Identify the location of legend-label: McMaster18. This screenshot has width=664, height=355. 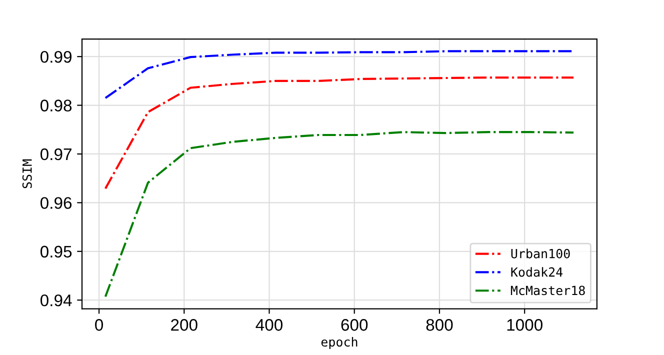
(547, 291).